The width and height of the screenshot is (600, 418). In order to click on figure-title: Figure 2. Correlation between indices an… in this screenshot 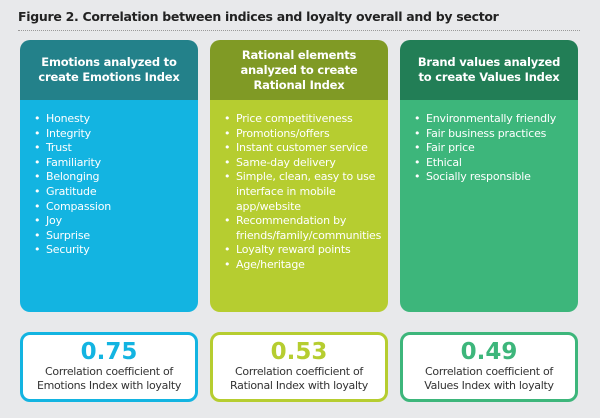, I will do `click(258, 16)`.